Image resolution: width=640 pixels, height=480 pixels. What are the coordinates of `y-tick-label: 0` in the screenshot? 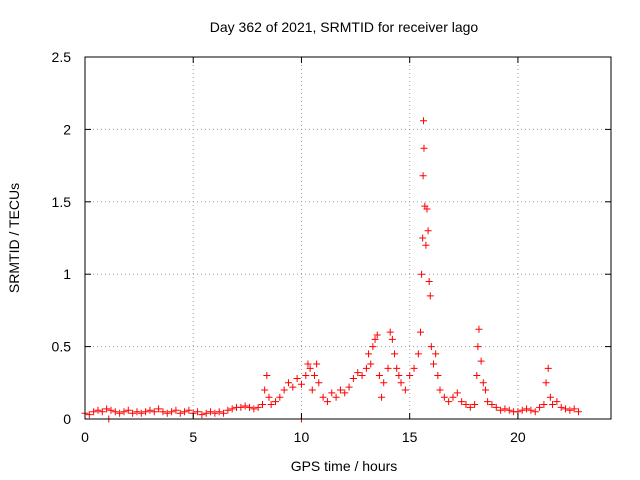 It's located at (67, 419).